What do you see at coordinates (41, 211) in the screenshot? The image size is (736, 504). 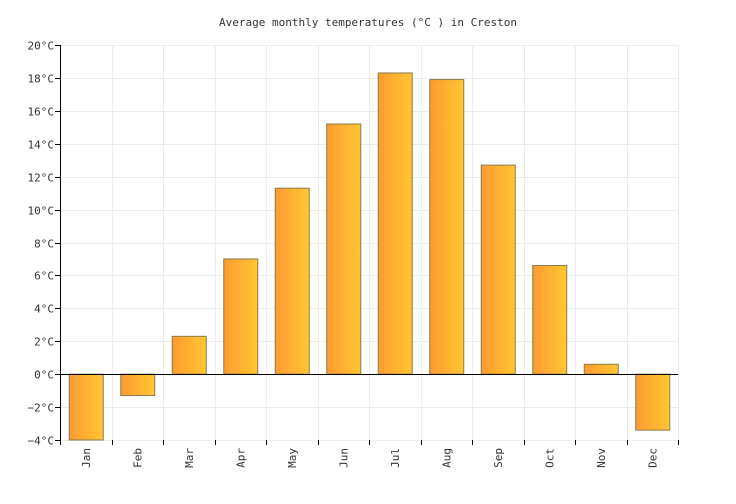 I see `y-tick-label: 10°C` at bounding box center [41, 211].